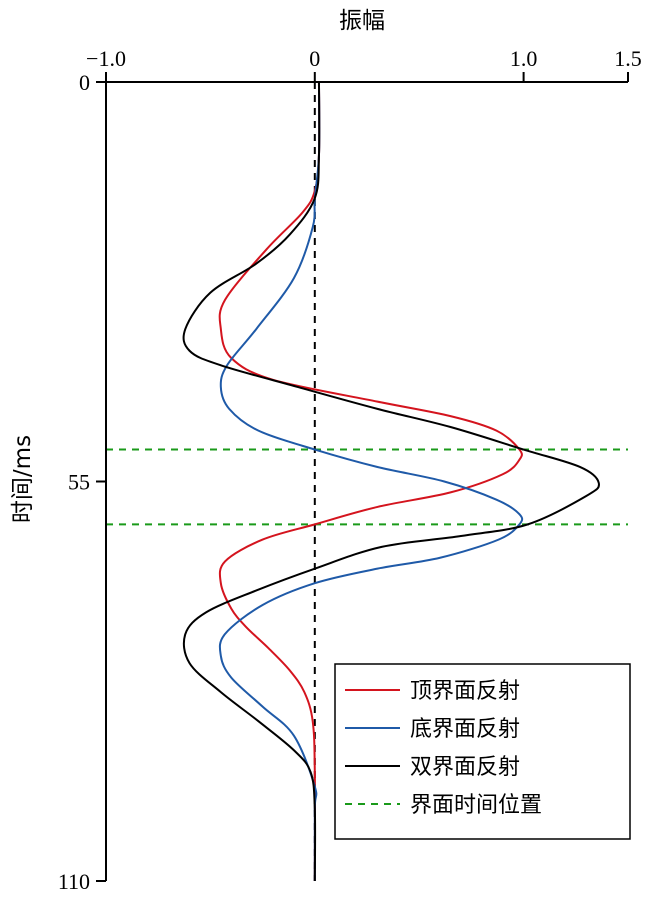  Describe the element at coordinates (23, 479) in the screenshot. I see `y-axis-title: 时间/ms` at that location.